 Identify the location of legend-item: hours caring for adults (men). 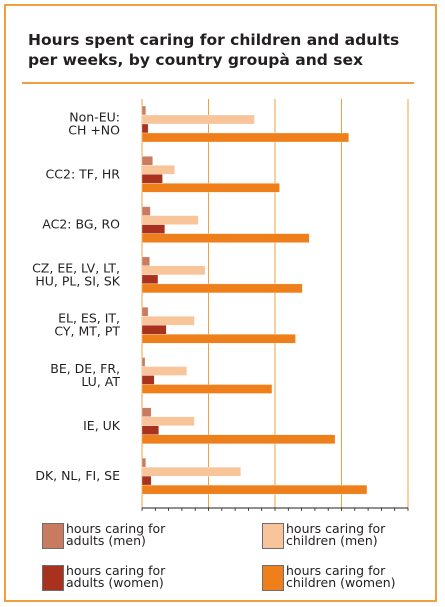
(119, 535).